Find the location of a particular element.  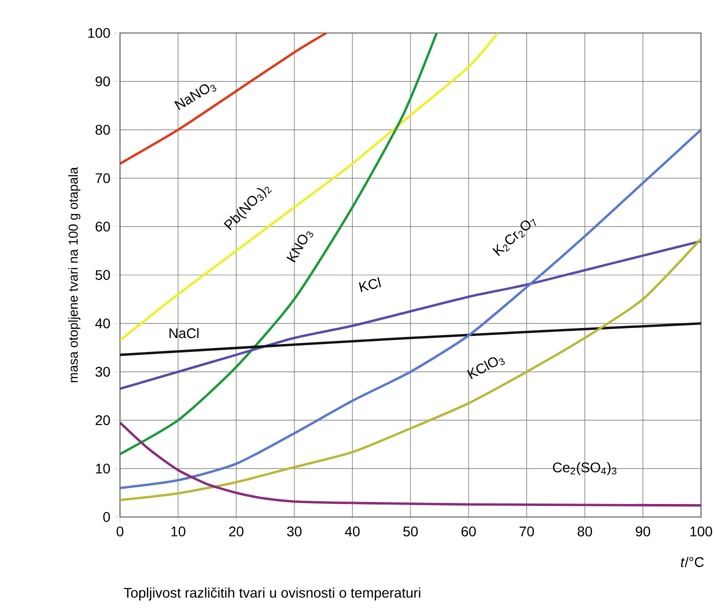

x-tick-label: 30 is located at coordinates (294, 531).